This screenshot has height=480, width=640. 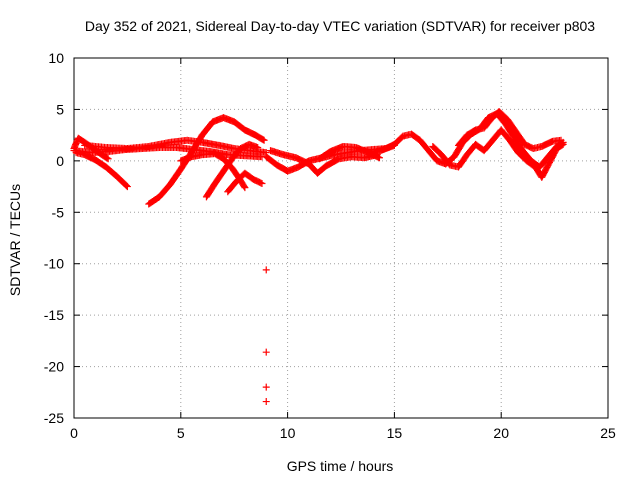 I want to click on x-axis-title: GPS time / hours, so click(x=340, y=466).